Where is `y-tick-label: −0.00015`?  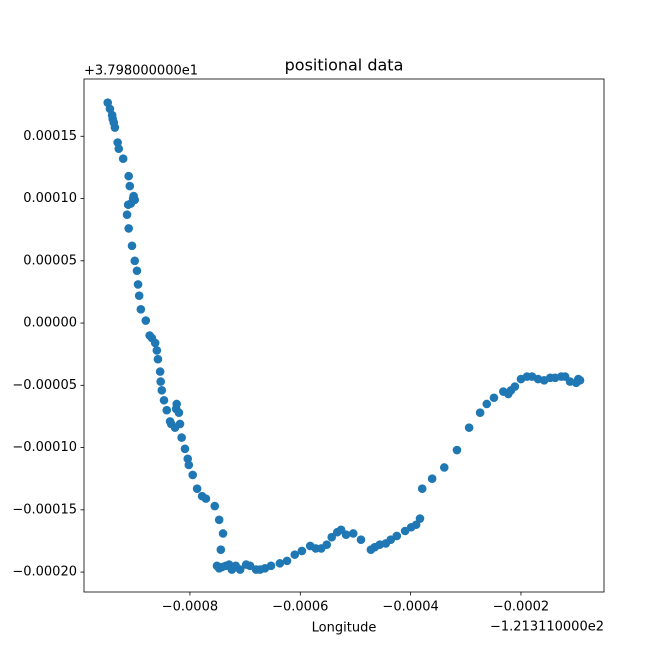 y-tick-label: −0.00015 is located at coordinates (44, 509).